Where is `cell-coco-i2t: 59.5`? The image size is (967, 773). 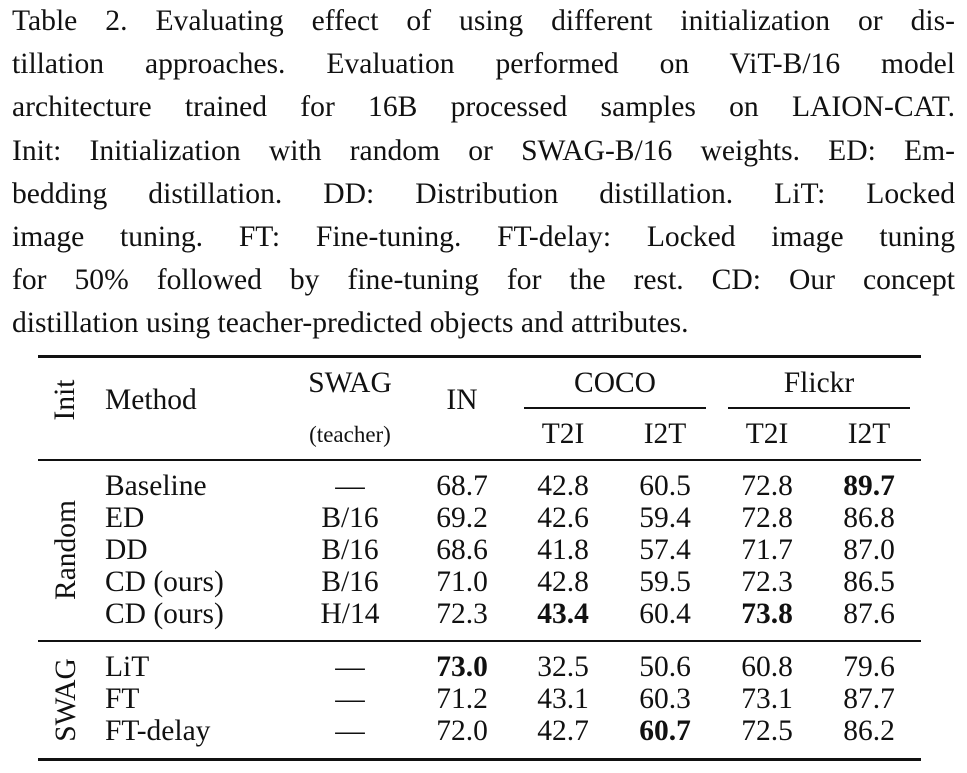
cell-coco-i2t: 59.5 is located at coordinates (665, 582).